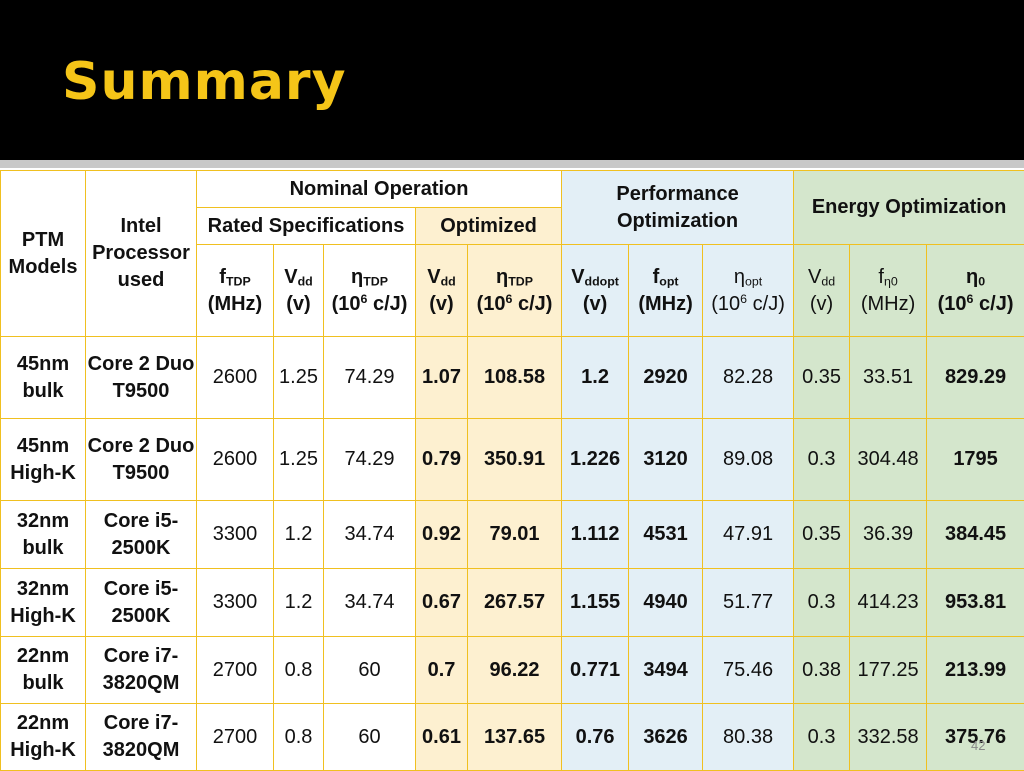 This screenshot has height=771, width=1024. I want to click on cell-eta-tdp-optimized: 137.65, so click(515, 737).